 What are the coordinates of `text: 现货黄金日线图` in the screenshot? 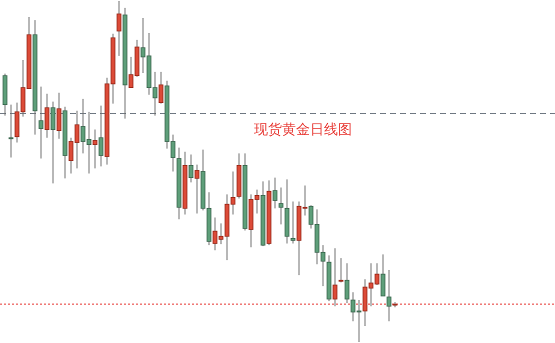 It's located at (303, 130).